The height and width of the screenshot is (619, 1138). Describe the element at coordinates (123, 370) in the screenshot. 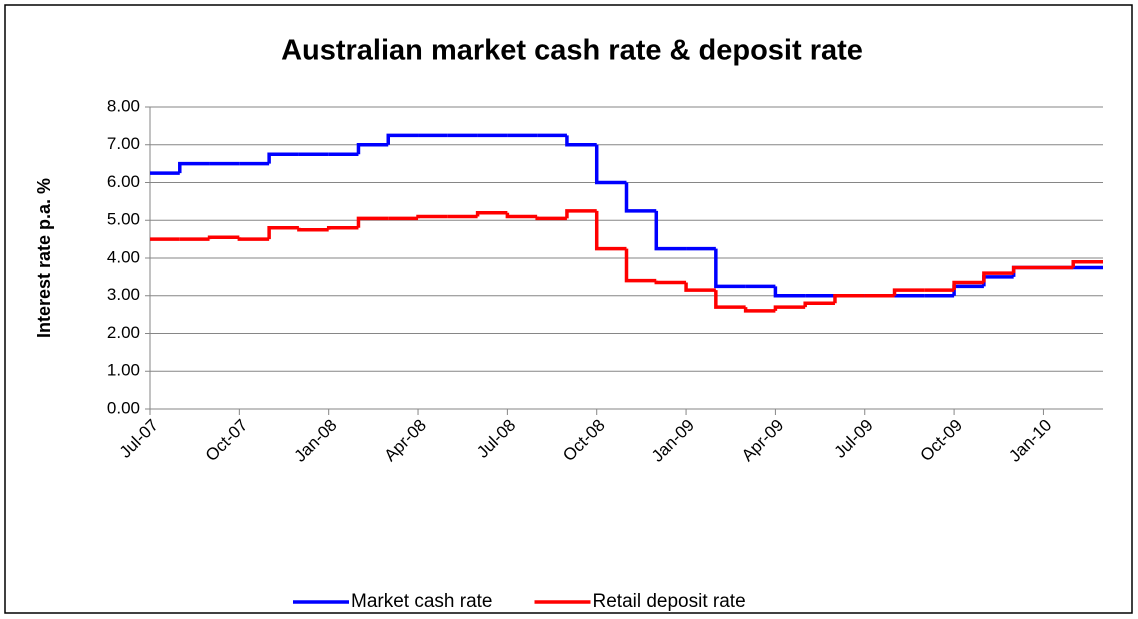

I see `y-tick-label: 1.00` at that location.